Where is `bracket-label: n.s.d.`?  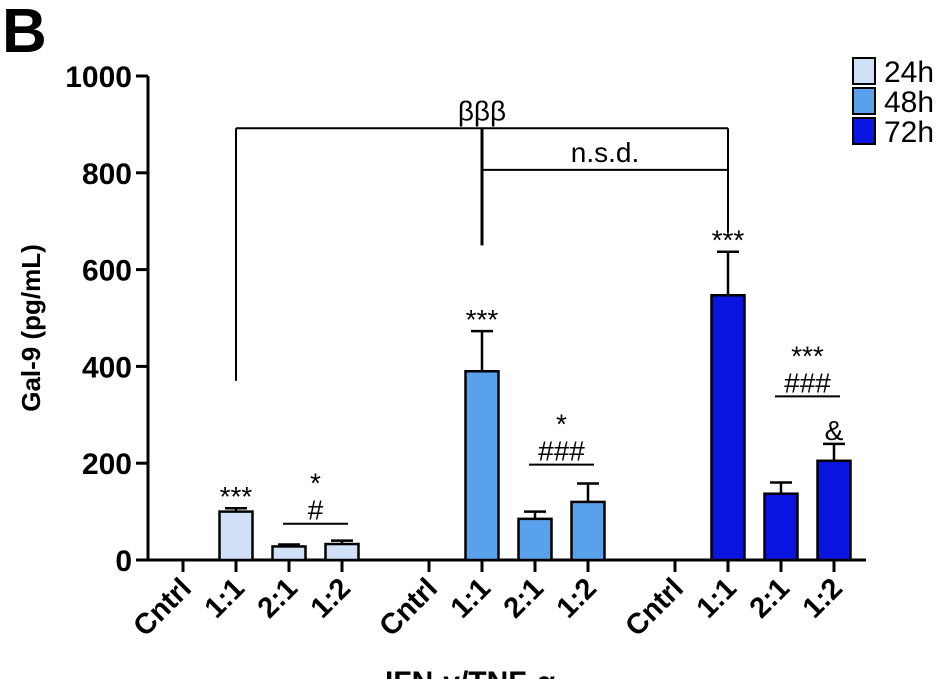
bracket-label: n.s.d. is located at coordinates (605, 152).